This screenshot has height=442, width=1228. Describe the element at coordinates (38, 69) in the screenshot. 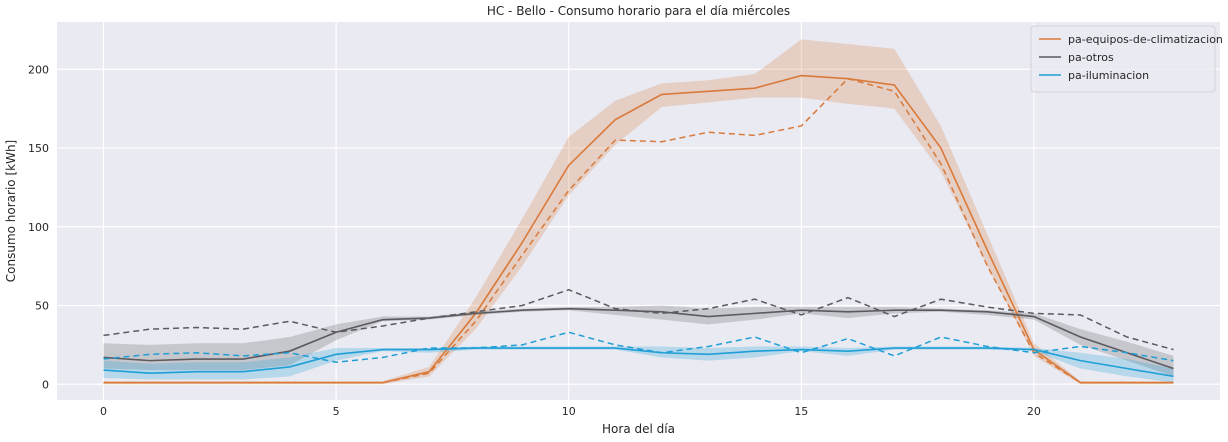

I see `y-tick-label: 200` at that location.